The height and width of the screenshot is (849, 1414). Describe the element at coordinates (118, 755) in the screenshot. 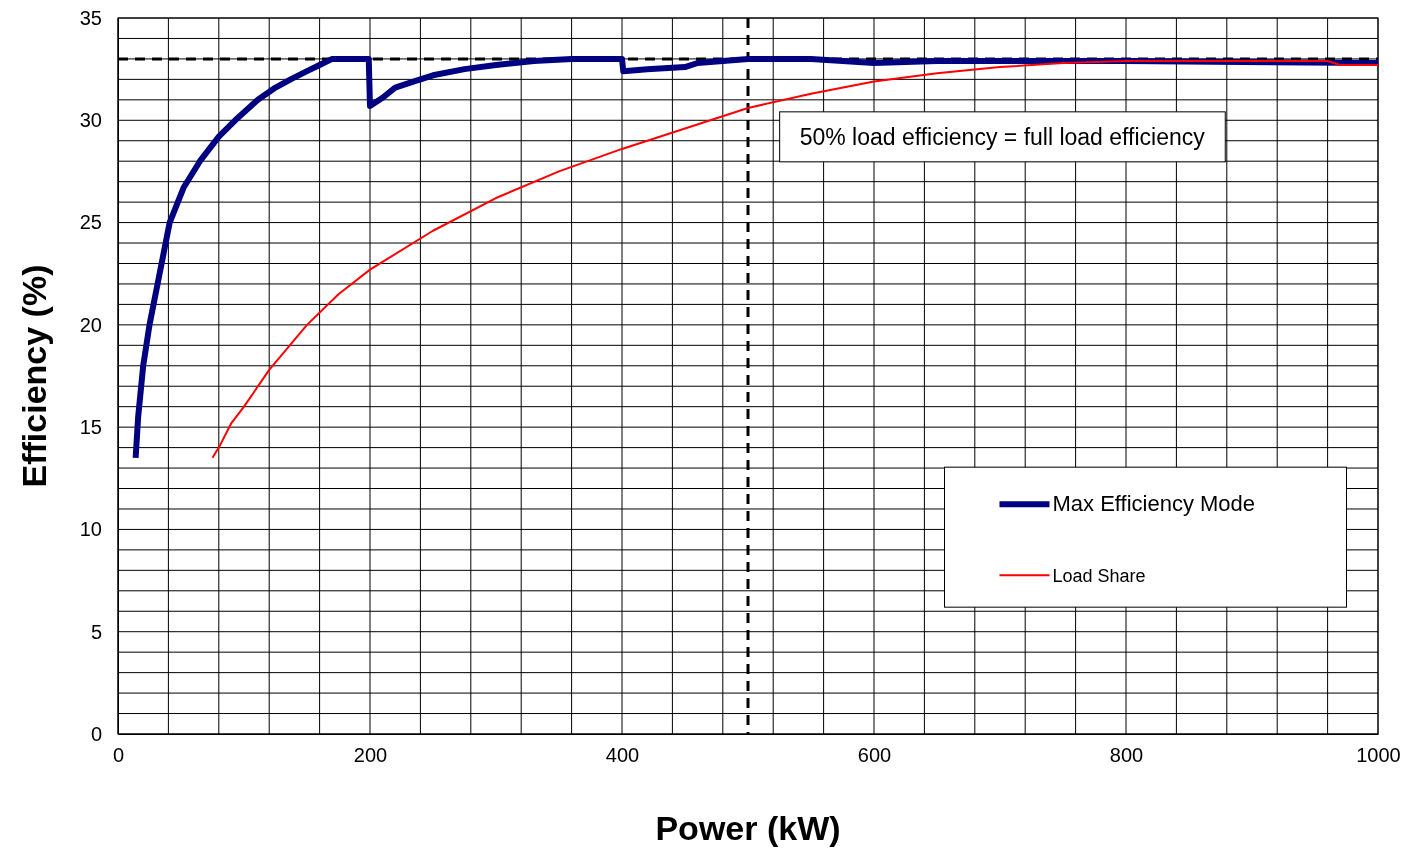

I see `x-tick-label: 0` at that location.